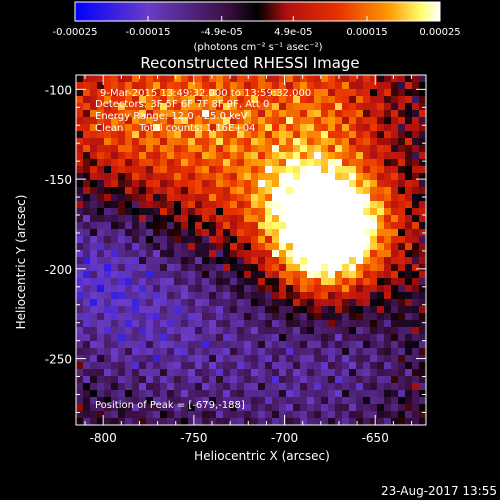 This screenshot has width=500, height=500. I want to click on colorbar-gradient, so click(257, 11).